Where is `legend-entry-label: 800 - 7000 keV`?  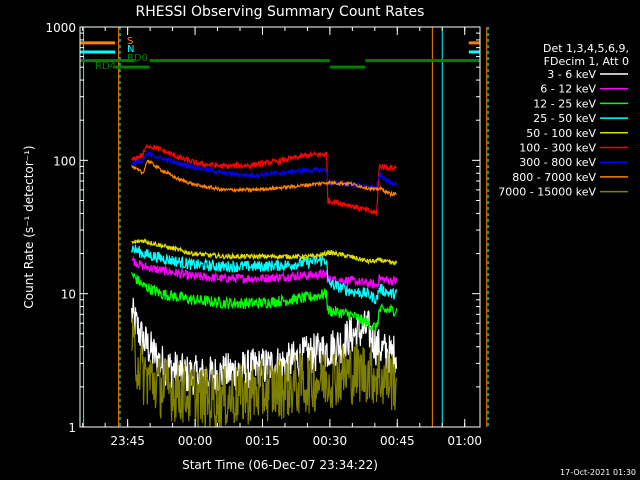 legend-entry-label: 800 - 7000 keV is located at coordinates (554, 177).